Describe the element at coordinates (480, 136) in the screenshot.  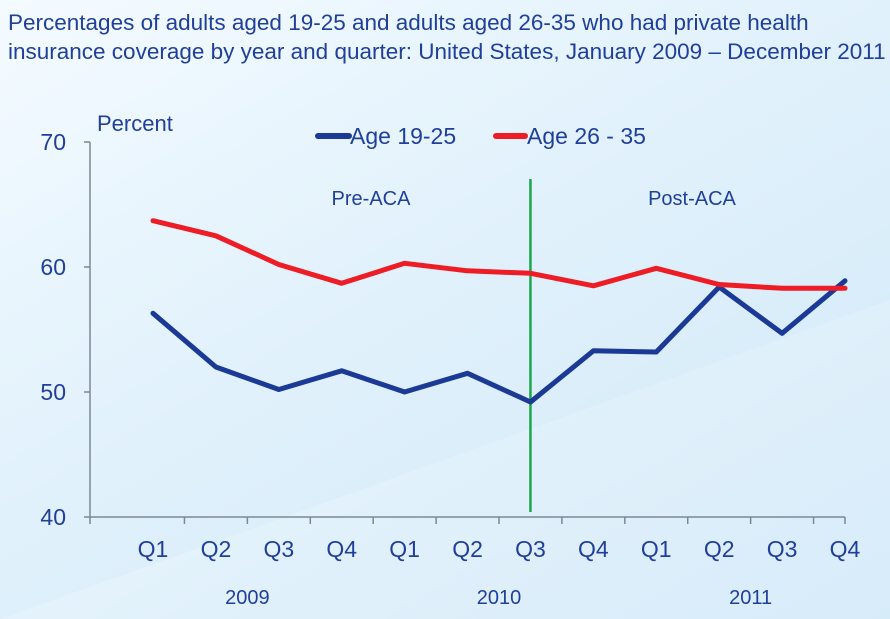
I see `legend: Age 19-25 Age 26 - 35` at that location.